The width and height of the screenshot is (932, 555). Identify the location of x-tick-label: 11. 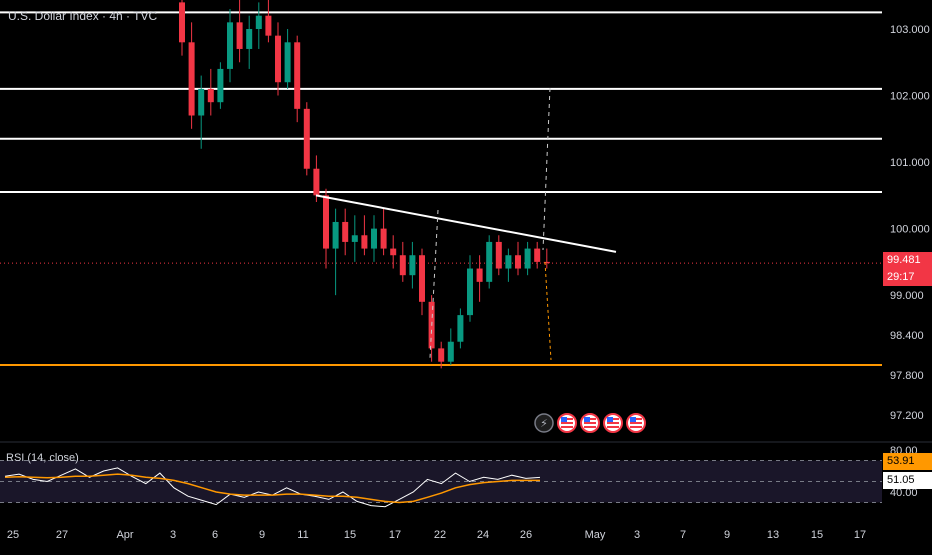
(302, 535).